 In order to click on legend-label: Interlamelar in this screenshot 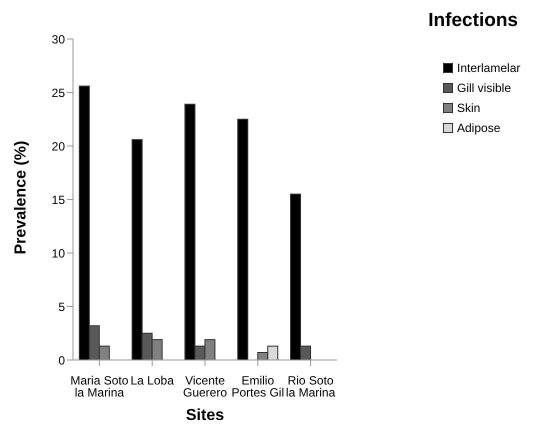, I will do `click(488, 68)`.